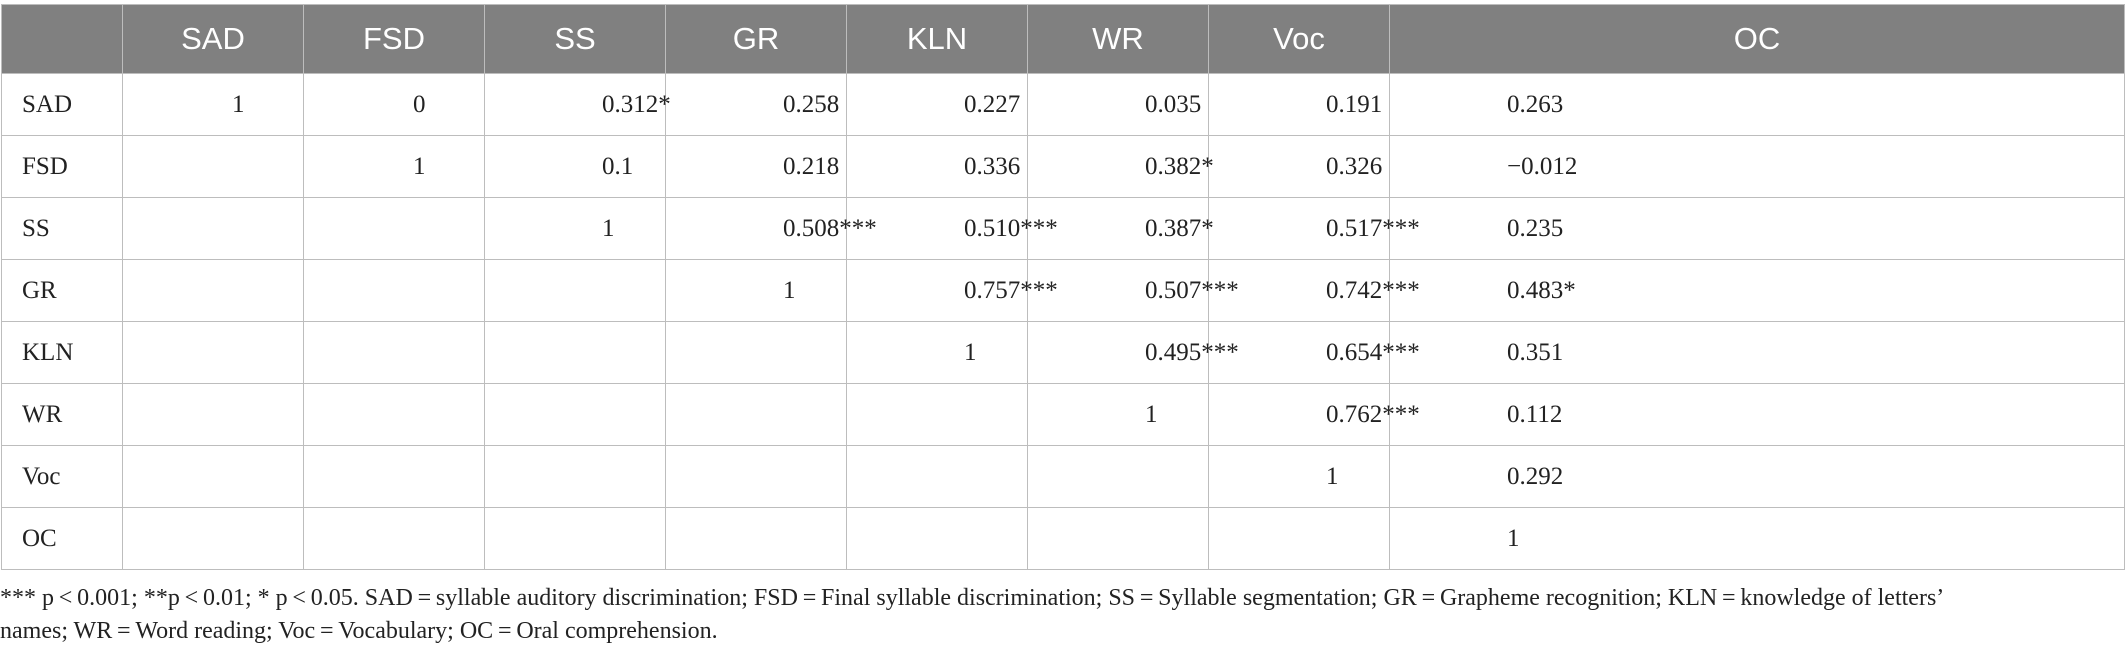 The image size is (2126, 658). Describe the element at coordinates (577, 104) in the screenshot. I see `table-cell: 0.312*` at that location.